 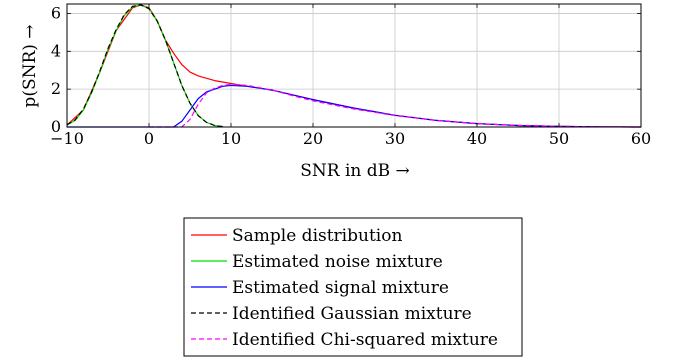 I want to click on legend-label: Identified Chi-squared mixture, so click(x=365, y=340).